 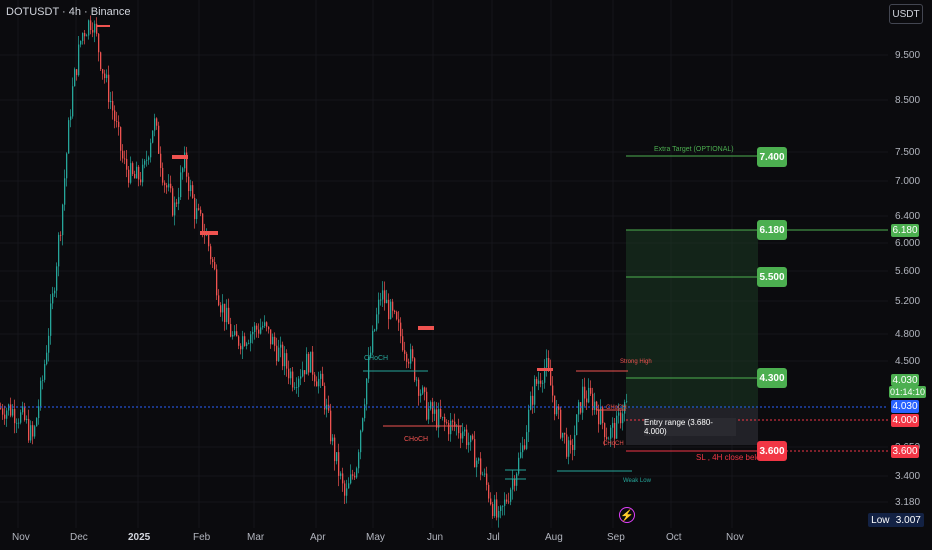 I want to click on lightning-icon: ⚡, so click(x=627, y=515).